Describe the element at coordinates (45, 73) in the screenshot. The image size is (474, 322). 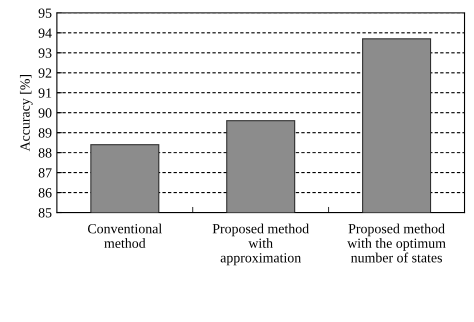
I see `y-tick-label: 92` at that location.